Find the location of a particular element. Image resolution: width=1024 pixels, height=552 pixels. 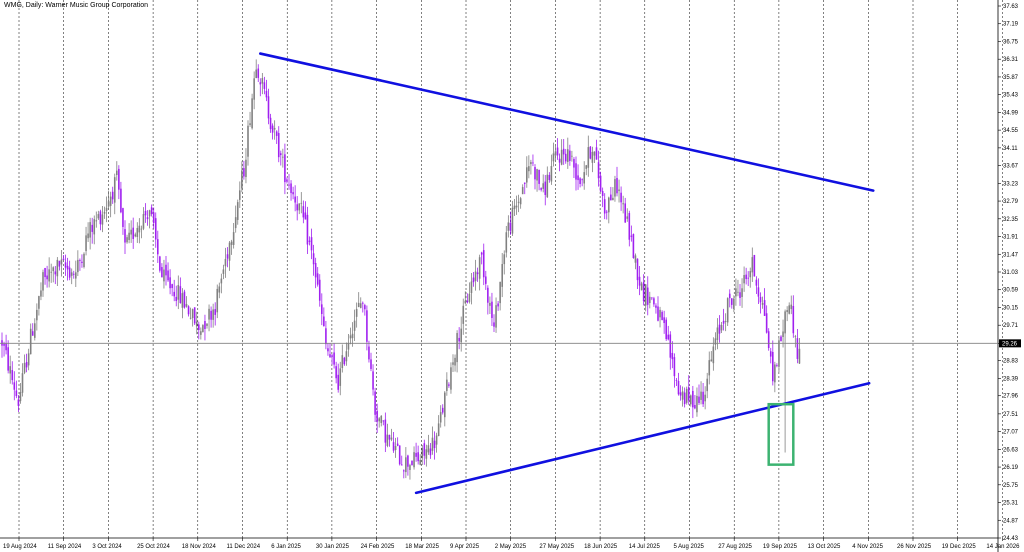

x-tick-label: 13 Oct 2025 is located at coordinates (824, 547).